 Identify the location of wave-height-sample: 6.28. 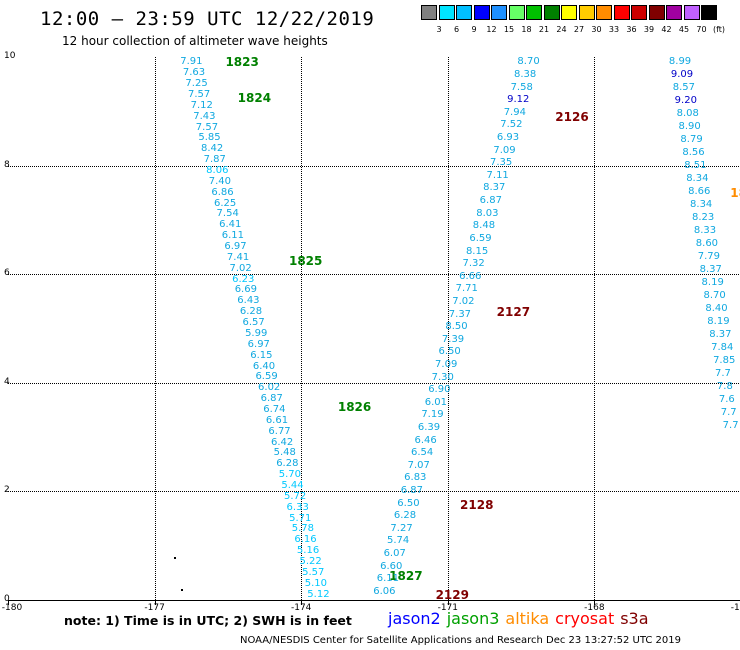
(405, 516).